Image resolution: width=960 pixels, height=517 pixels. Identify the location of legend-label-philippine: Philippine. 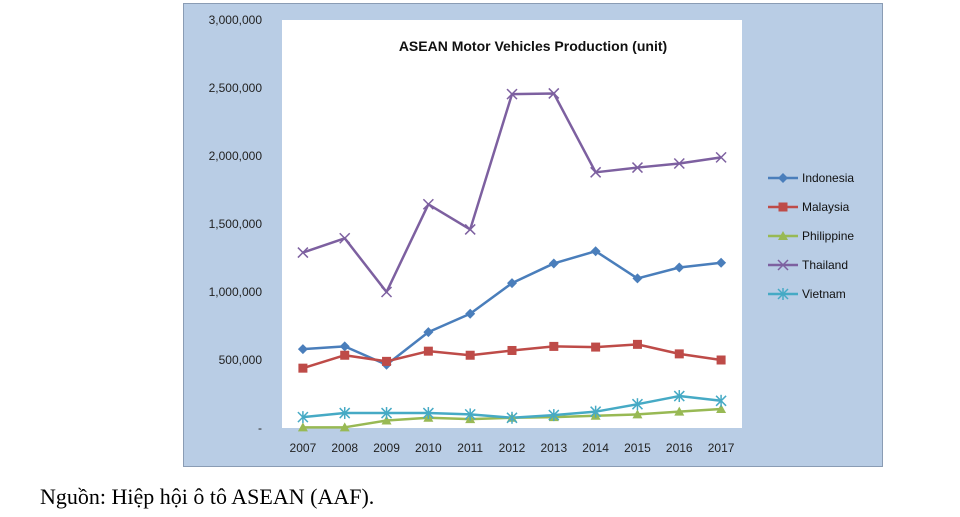
(828, 236).